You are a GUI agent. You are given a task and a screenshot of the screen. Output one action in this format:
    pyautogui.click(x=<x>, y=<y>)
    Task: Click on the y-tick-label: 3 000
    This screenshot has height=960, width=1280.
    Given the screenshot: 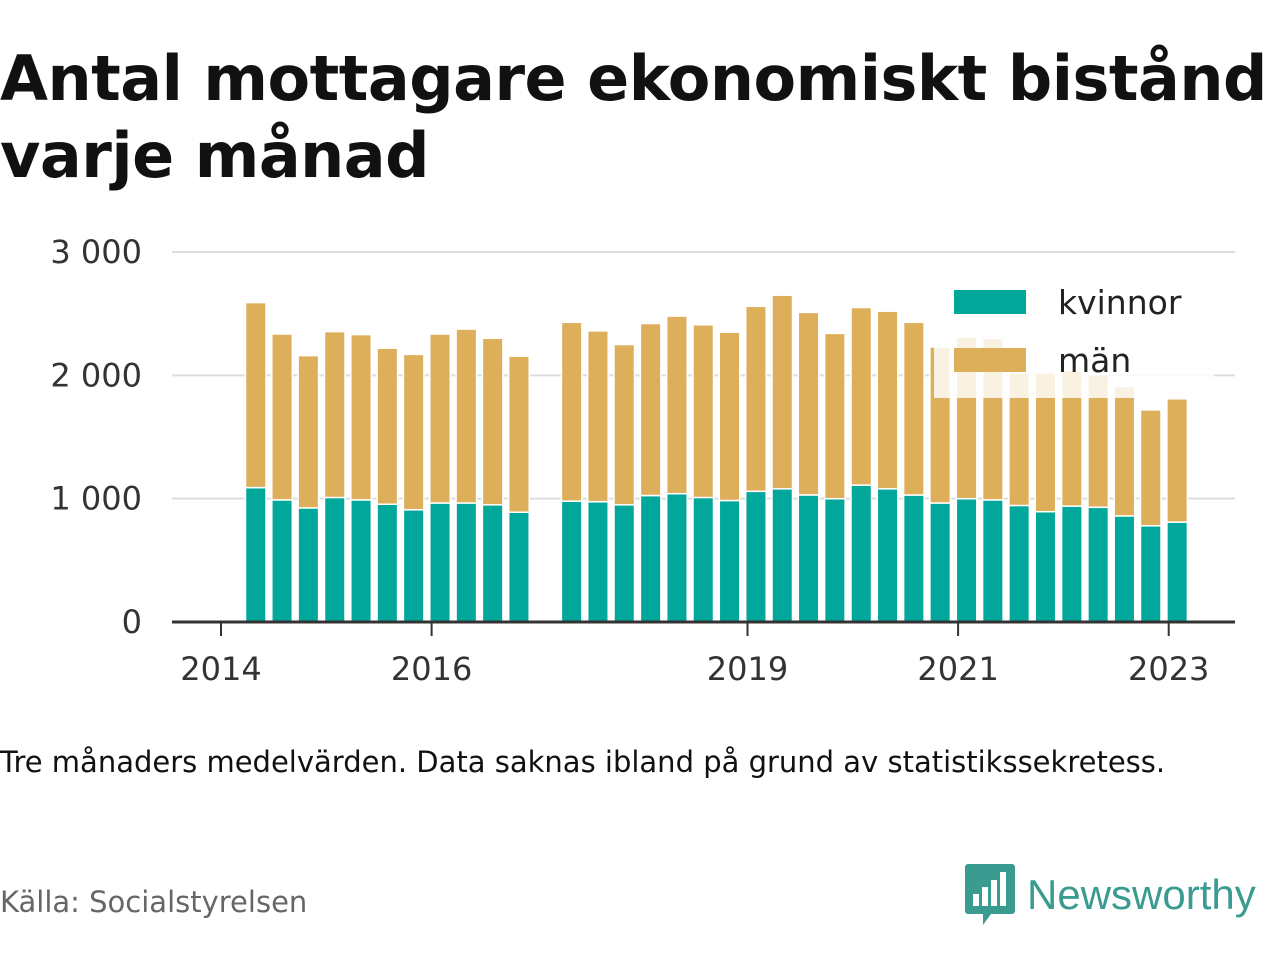 What is the action you would take?
    pyautogui.click(x=96, y=252)
    